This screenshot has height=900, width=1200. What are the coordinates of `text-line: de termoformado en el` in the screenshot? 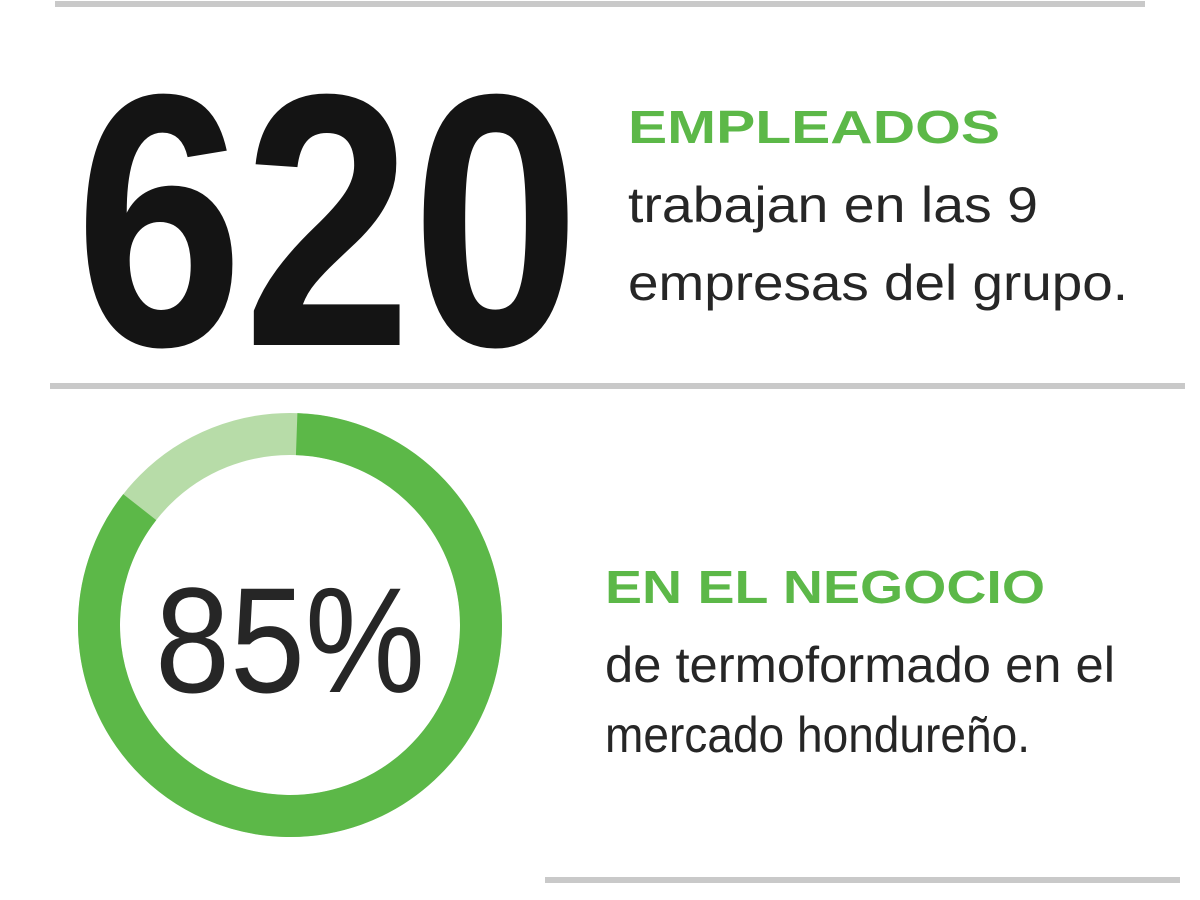 It's located at (860, 665).